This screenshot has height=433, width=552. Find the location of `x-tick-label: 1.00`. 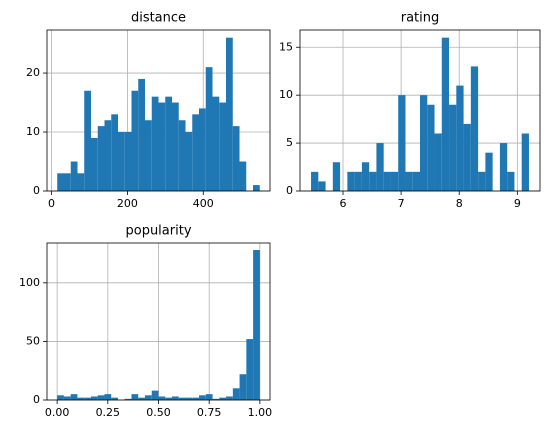

x-tick-label: 1.00 is located at coordinates (260, 412).